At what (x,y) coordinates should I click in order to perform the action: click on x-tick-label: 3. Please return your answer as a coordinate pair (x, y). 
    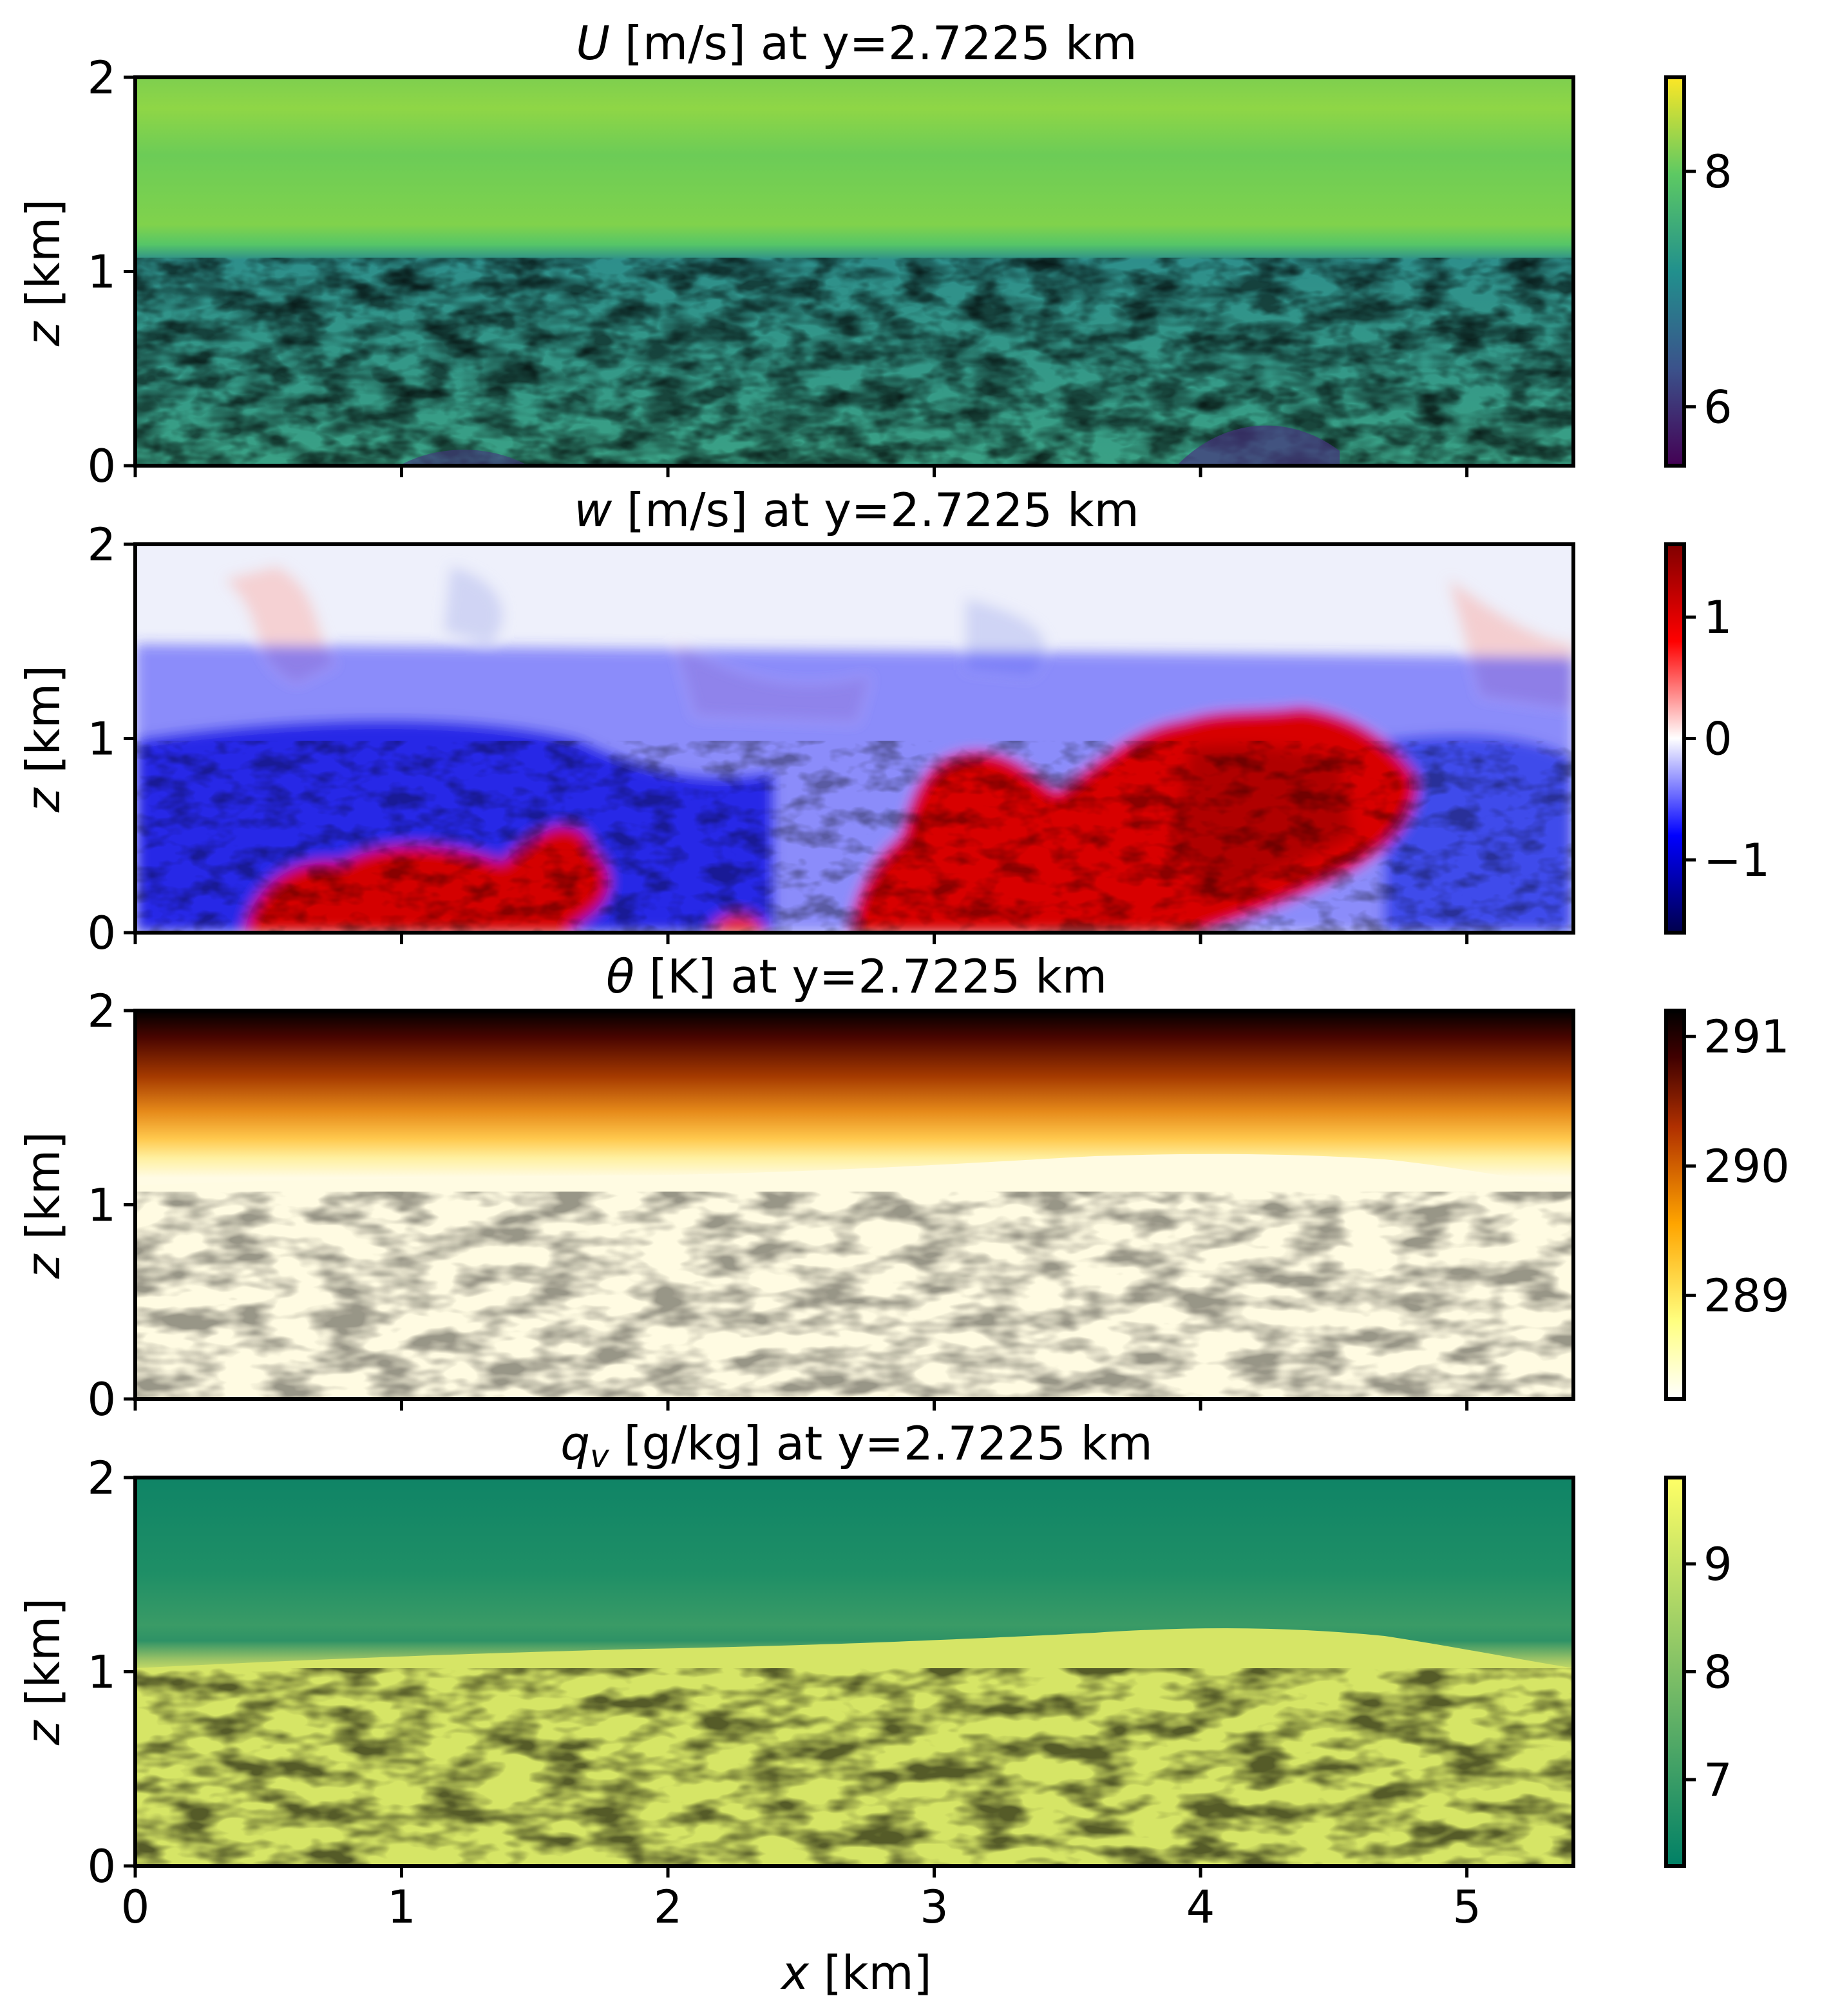
    Looking at the image, I should click on (934, 1907).